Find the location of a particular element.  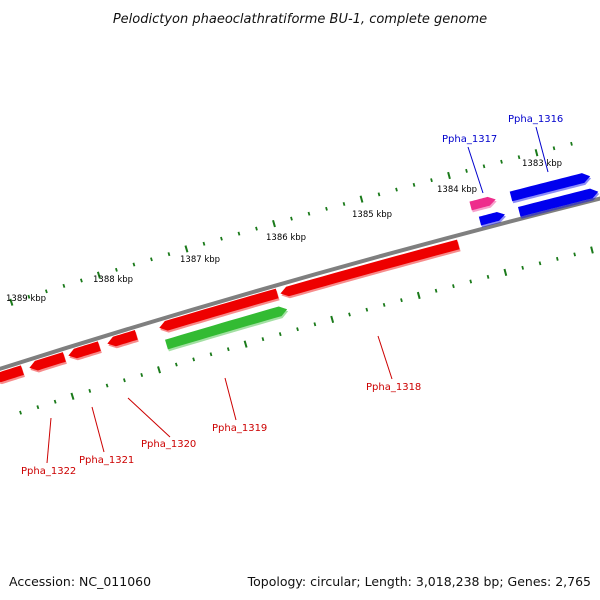

gene-ppha-1323-edge is located at coordinates (12, 375).